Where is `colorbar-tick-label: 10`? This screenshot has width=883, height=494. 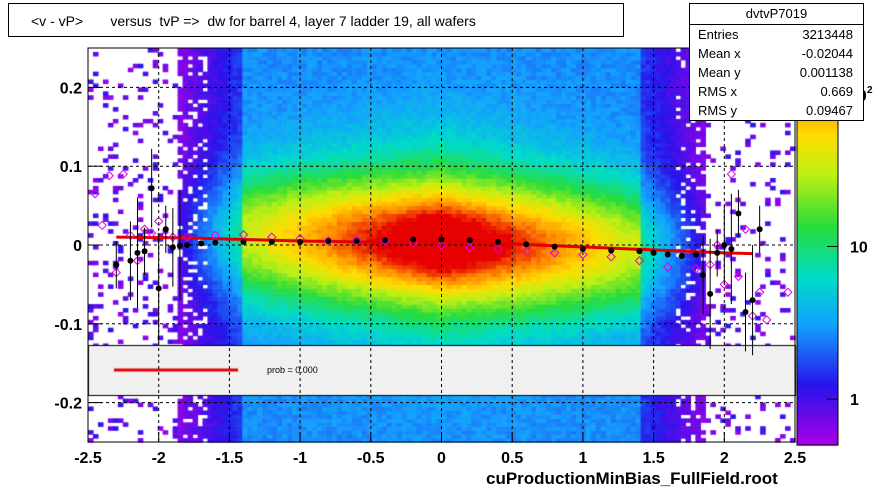
colorbar-tick-label: 10 is located at coordinates (859, 248).